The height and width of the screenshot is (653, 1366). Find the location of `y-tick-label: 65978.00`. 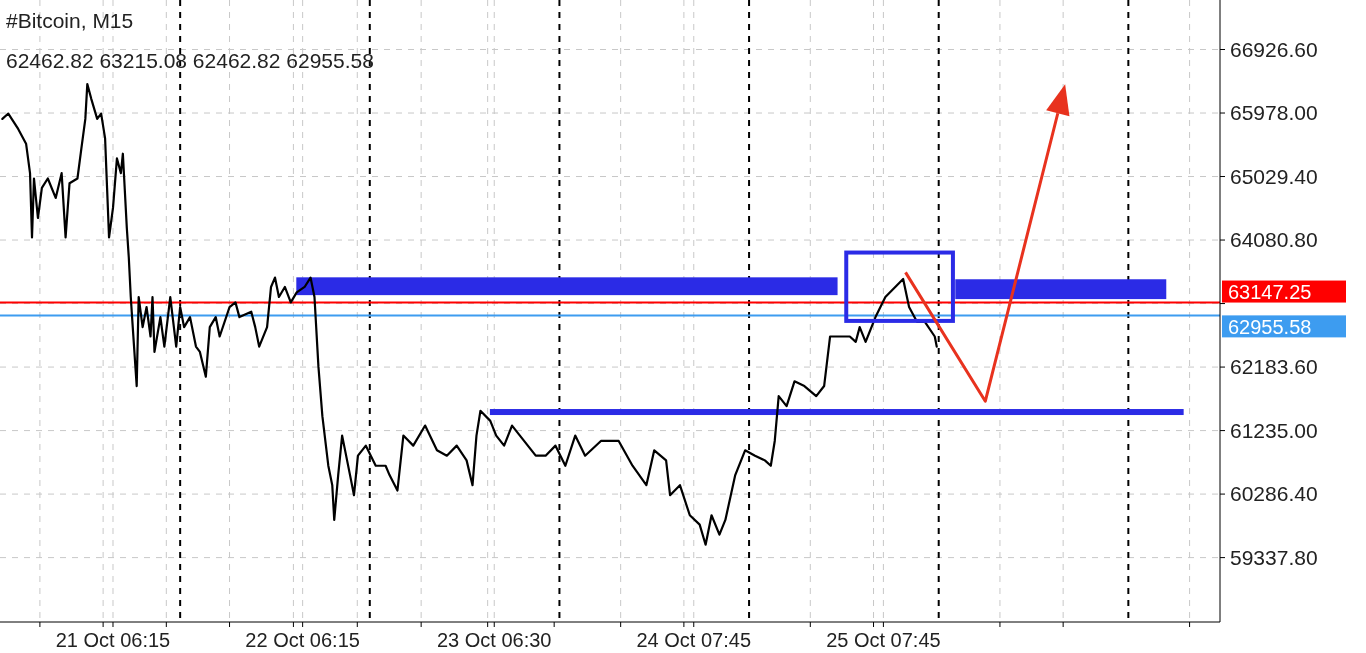

y-tick-label: 65978.00 is located at coordinates (1274, 113).